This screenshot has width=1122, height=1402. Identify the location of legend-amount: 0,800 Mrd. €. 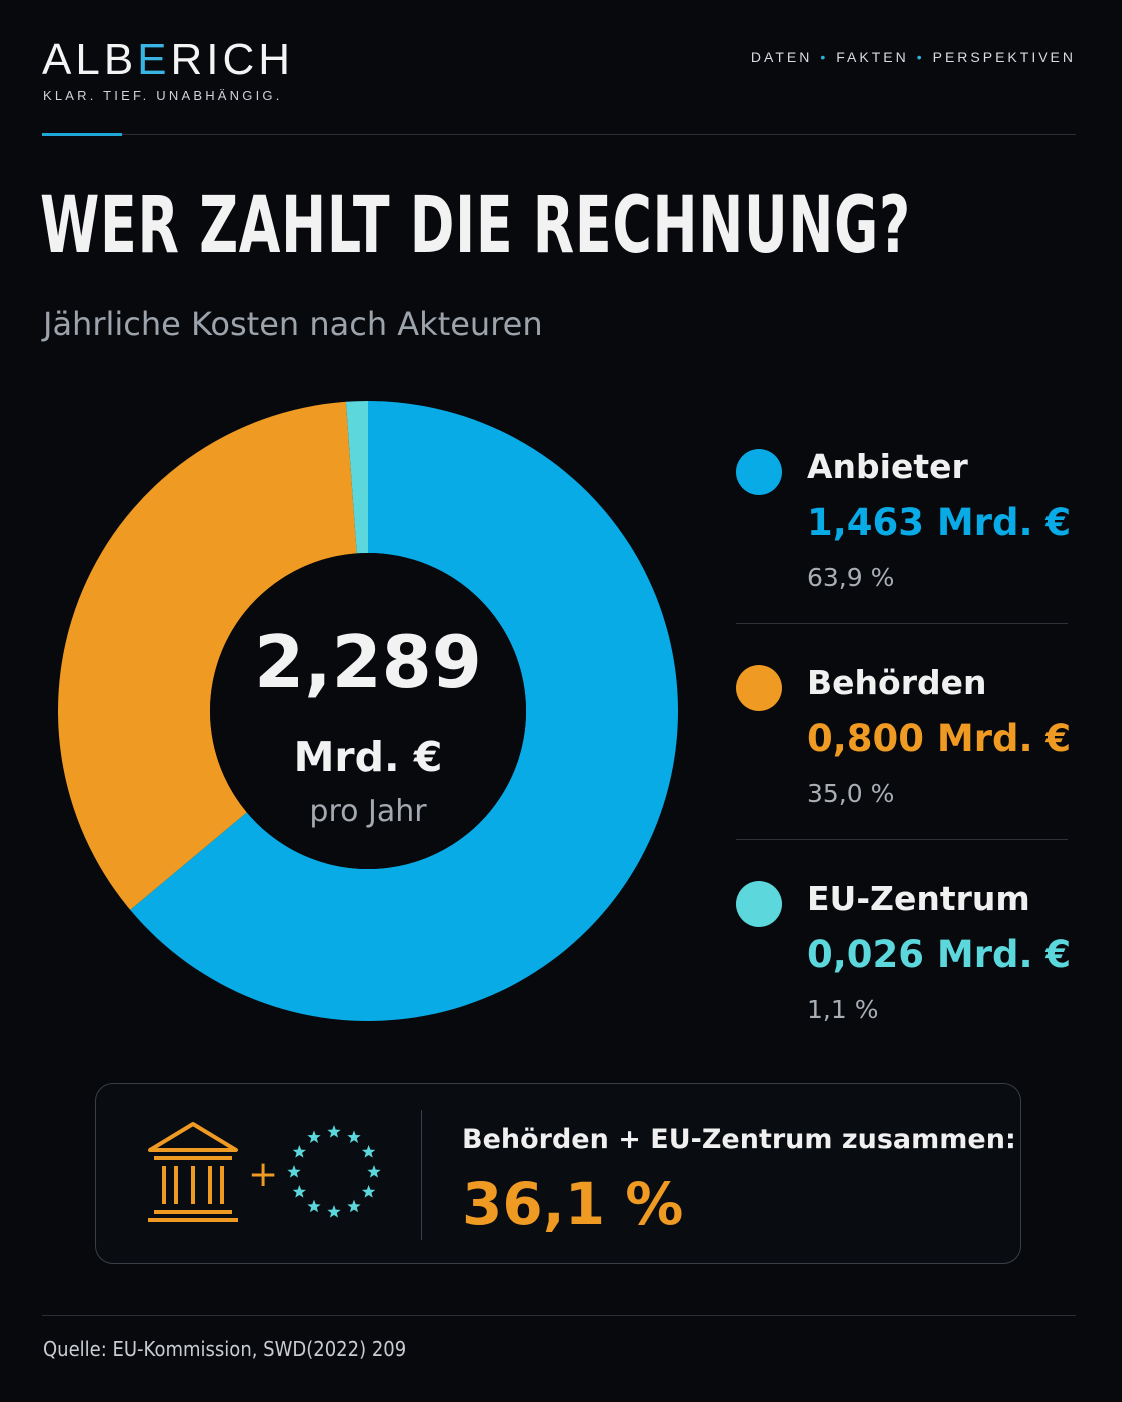
(939, 738).